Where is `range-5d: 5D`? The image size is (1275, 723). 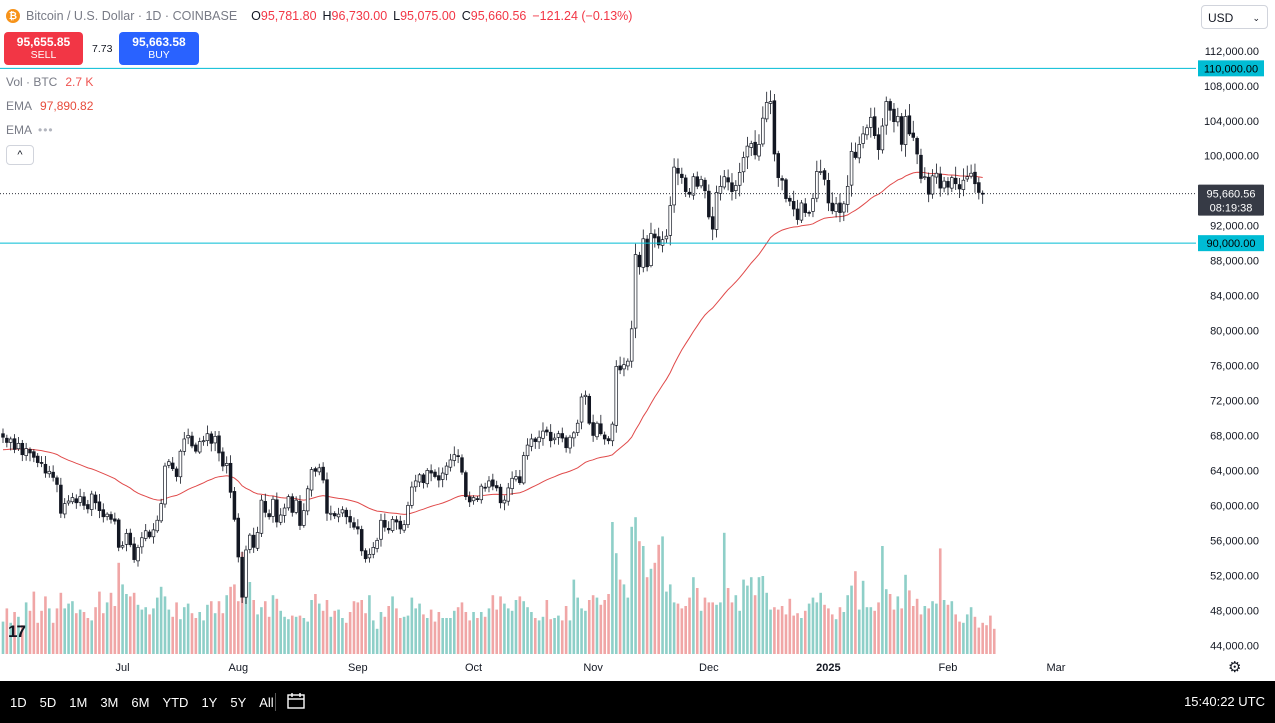 range-5d: 5D is located at coordinates (48, 702).